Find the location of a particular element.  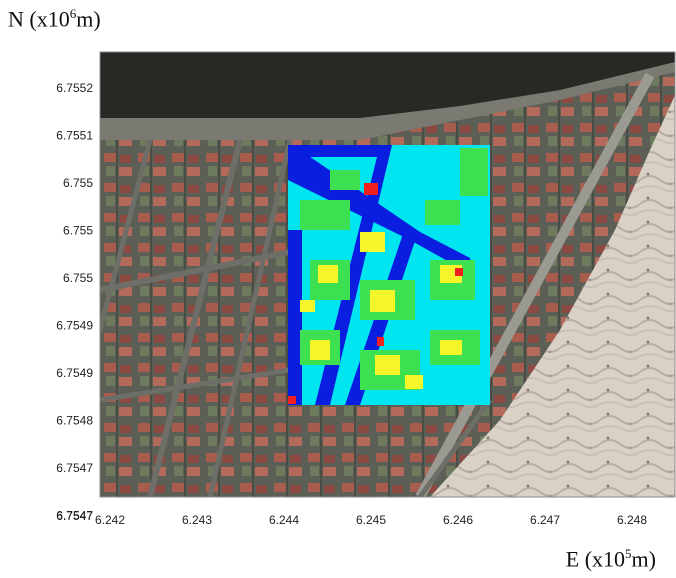

y-axis-label: N (x106m) is located at coordinates (54, 19).